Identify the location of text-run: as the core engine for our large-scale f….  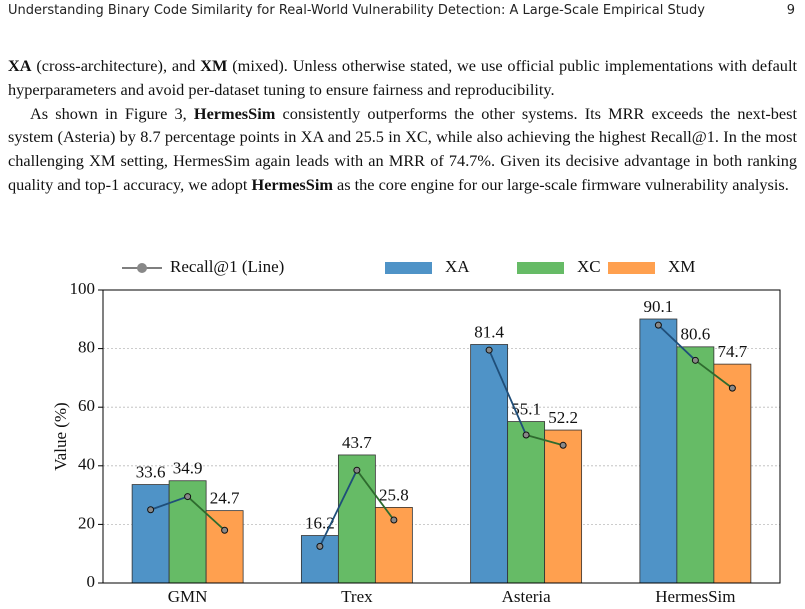
(560, 184).